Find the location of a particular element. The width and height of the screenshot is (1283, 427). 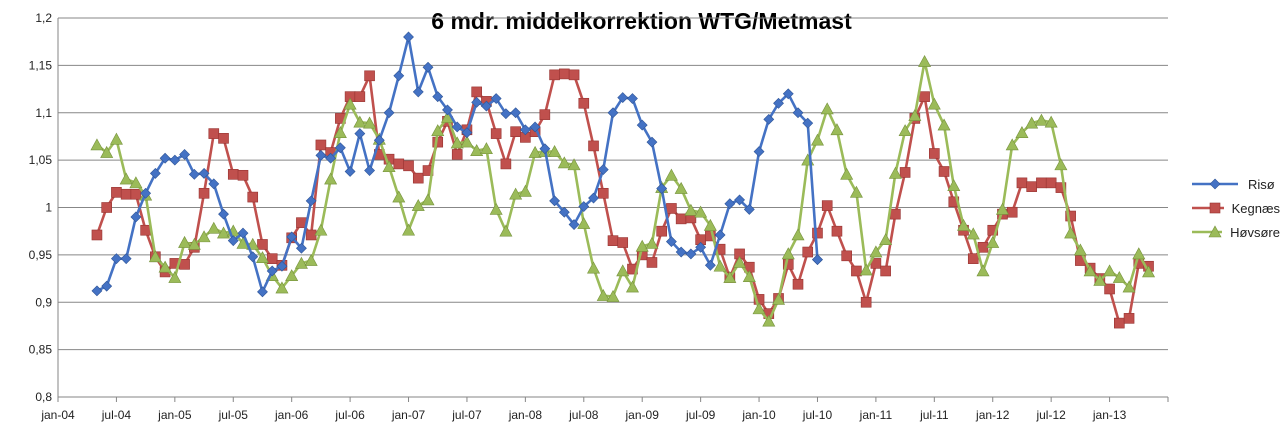

legend-marker-hovsøre is located at coordinates (1215, 231).